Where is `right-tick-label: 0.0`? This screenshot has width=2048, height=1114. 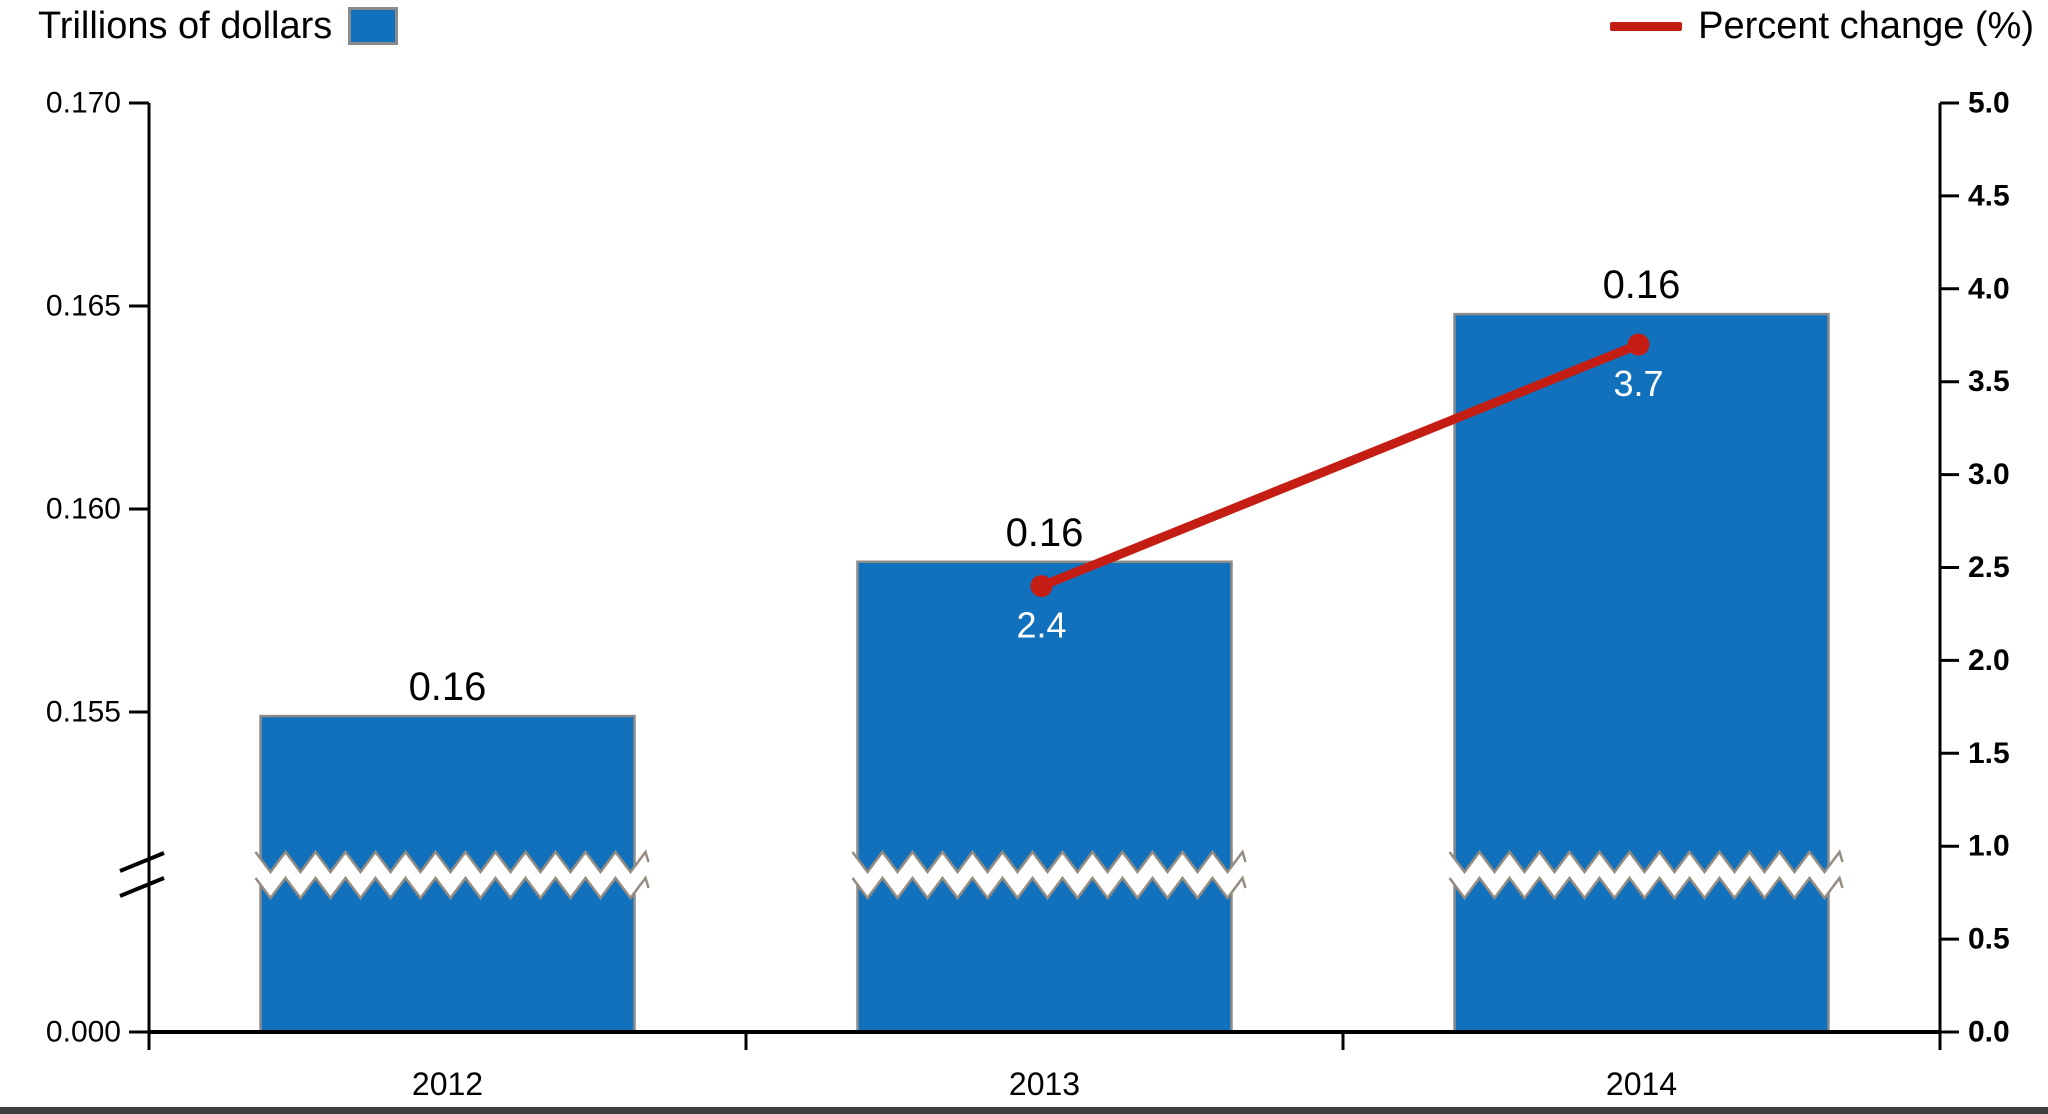 right-tick-label: 0.0 is located at coordinates (1989, 1032).